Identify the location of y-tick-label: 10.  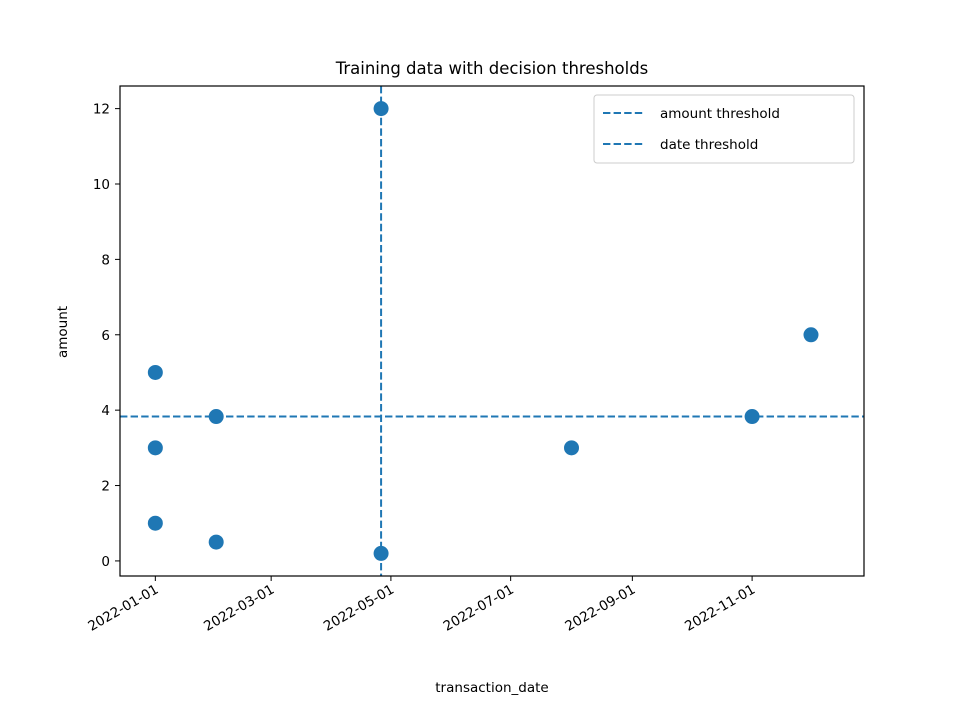
(101, 185).